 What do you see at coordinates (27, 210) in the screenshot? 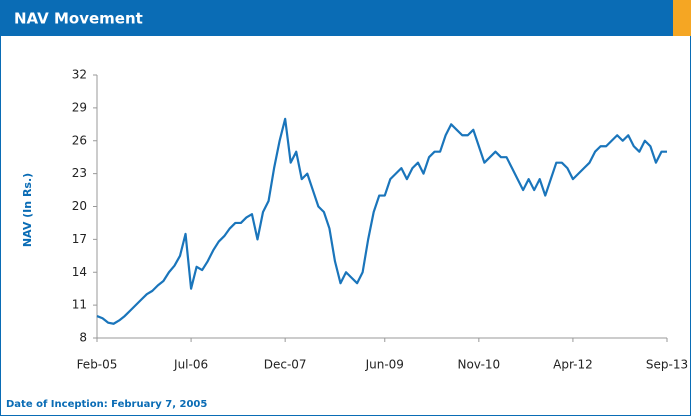
I see `y-axis-label: NAV (In Rs.)` at bounding box center [27, 210].